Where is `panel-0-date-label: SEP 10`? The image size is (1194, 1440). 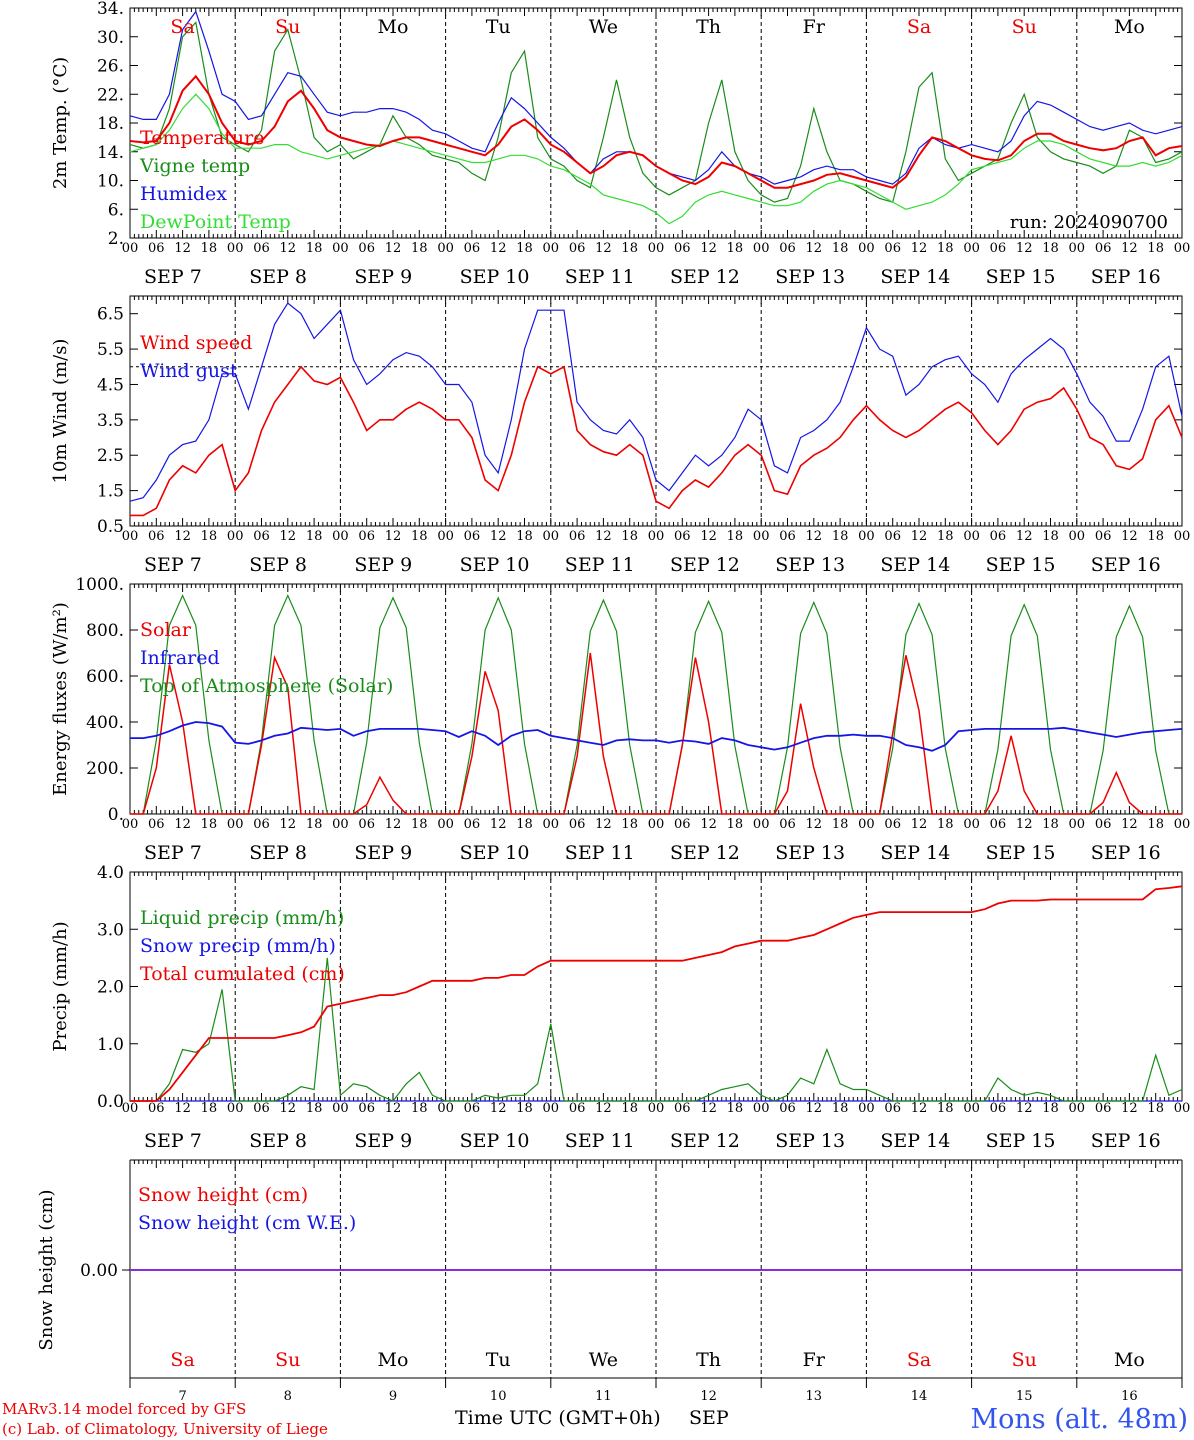 panel-0-date-label: SEP 10 is located at coordinates (495, 277).